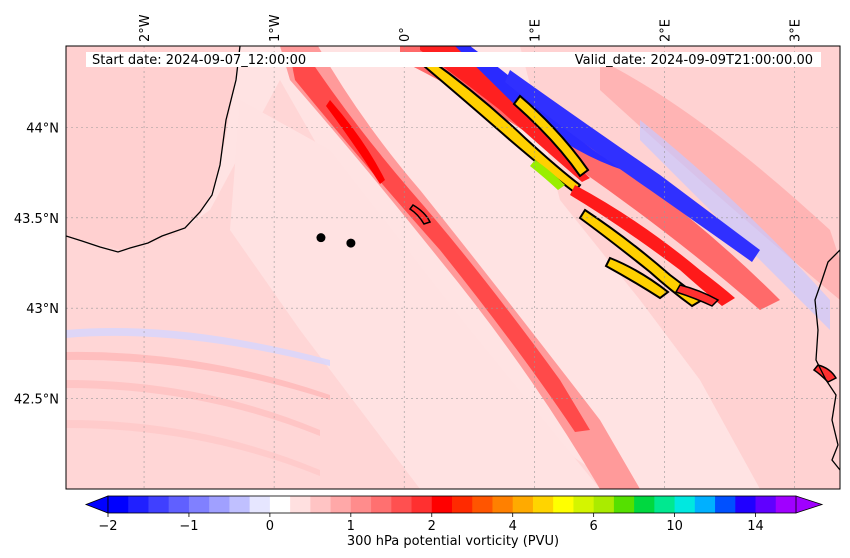  I want to click on lat-tick-label: 43.5°N, so click(36, 219).